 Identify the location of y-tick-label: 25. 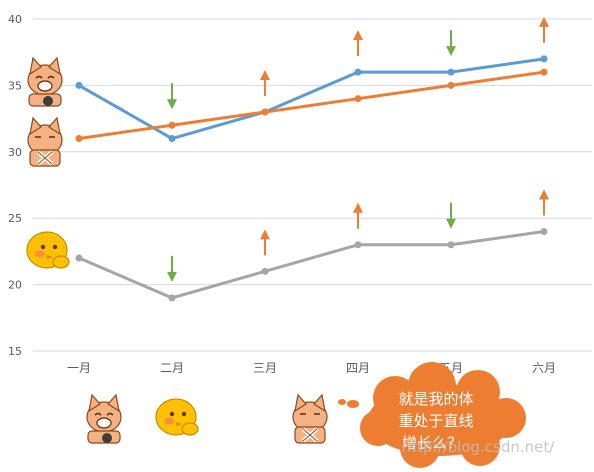
(15, 218).